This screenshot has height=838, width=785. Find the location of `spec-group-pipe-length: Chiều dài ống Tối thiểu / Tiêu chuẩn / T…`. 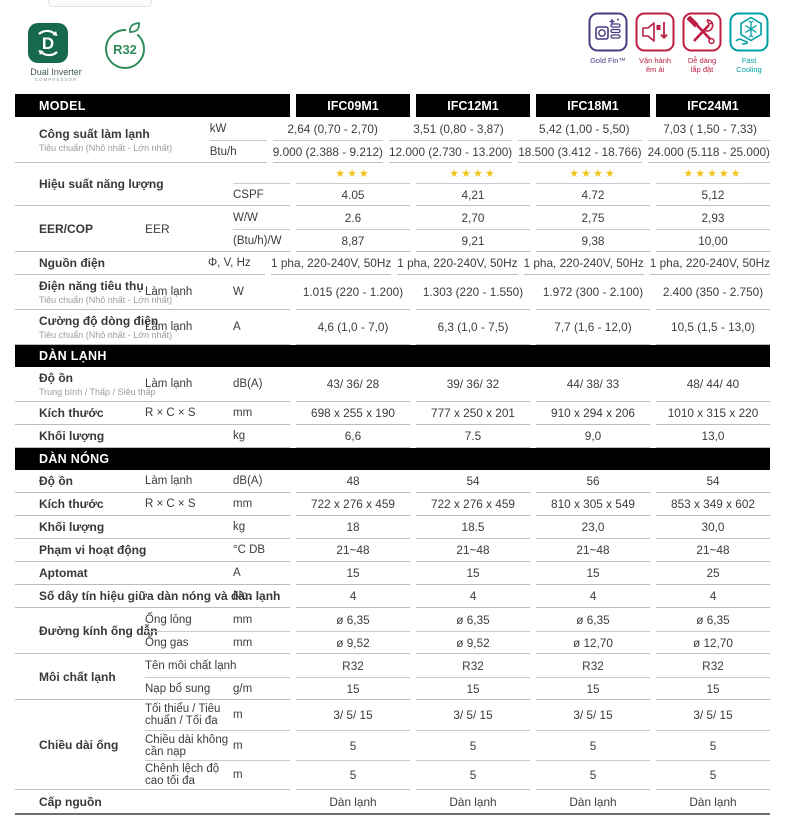

spec-group-pipe-length: Chiều dài ống Tối thiểu / Tiêu chuẩn / T… is located at coordinates (392, 745).